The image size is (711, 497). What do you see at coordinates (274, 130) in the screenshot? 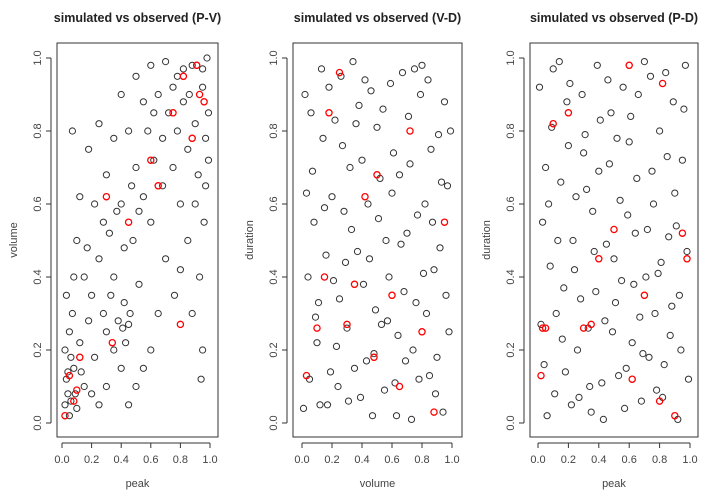
I see `y-tick-label: 0.8` at bounding box center [274, 130].